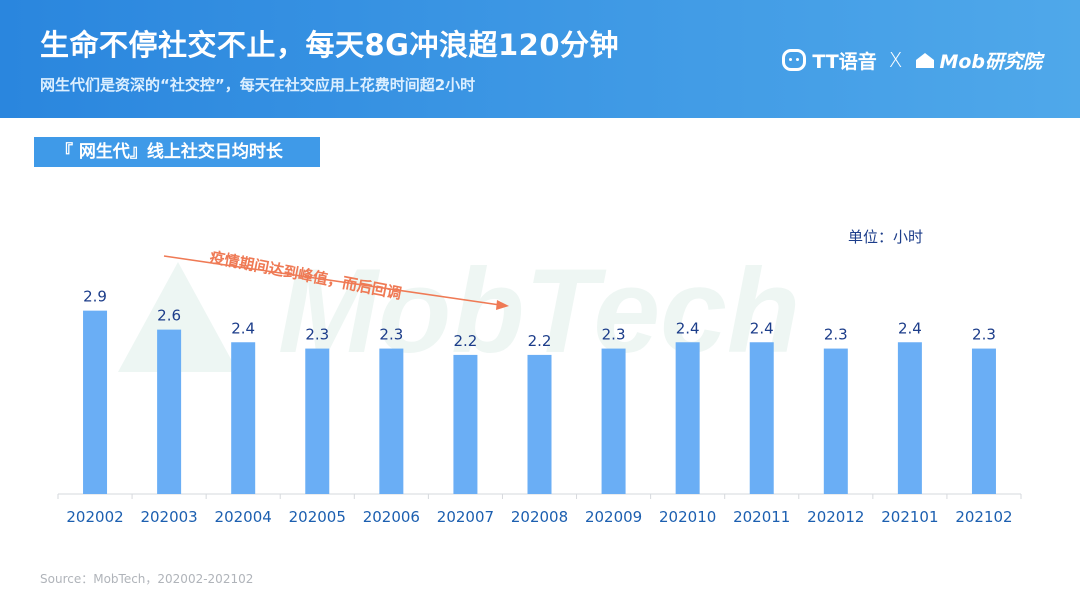 The height and width of the screenshot is (608, 1080). What do you see at coordinates (983, 517) in the screenshot?
I see `x-tick-label-202102: 202102` at bounding box center [983, 517].